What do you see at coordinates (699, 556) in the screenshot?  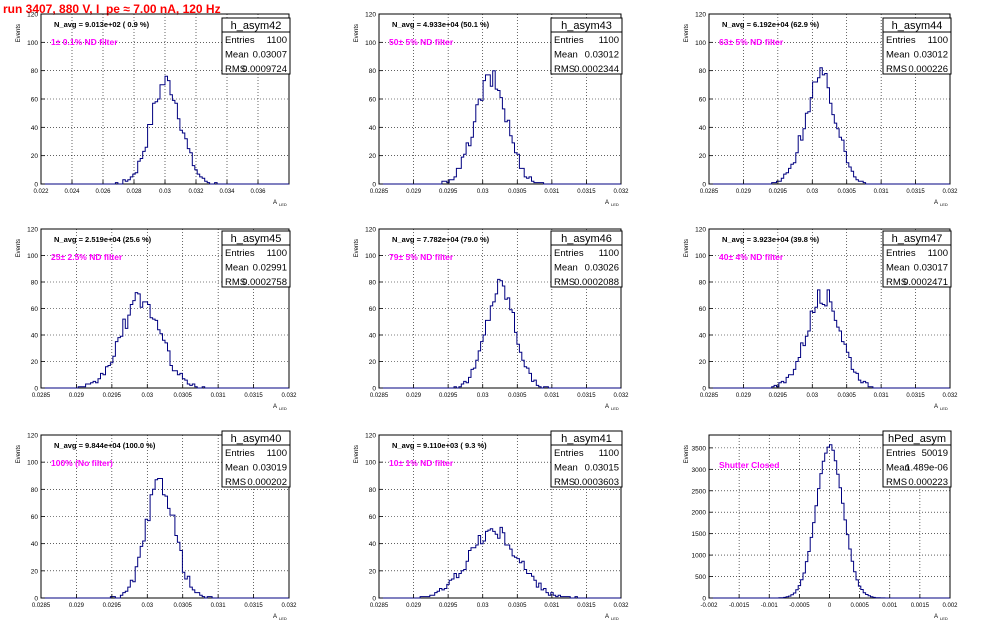 I see `y-tick-label: 1000` at bounding box center [699, 556].